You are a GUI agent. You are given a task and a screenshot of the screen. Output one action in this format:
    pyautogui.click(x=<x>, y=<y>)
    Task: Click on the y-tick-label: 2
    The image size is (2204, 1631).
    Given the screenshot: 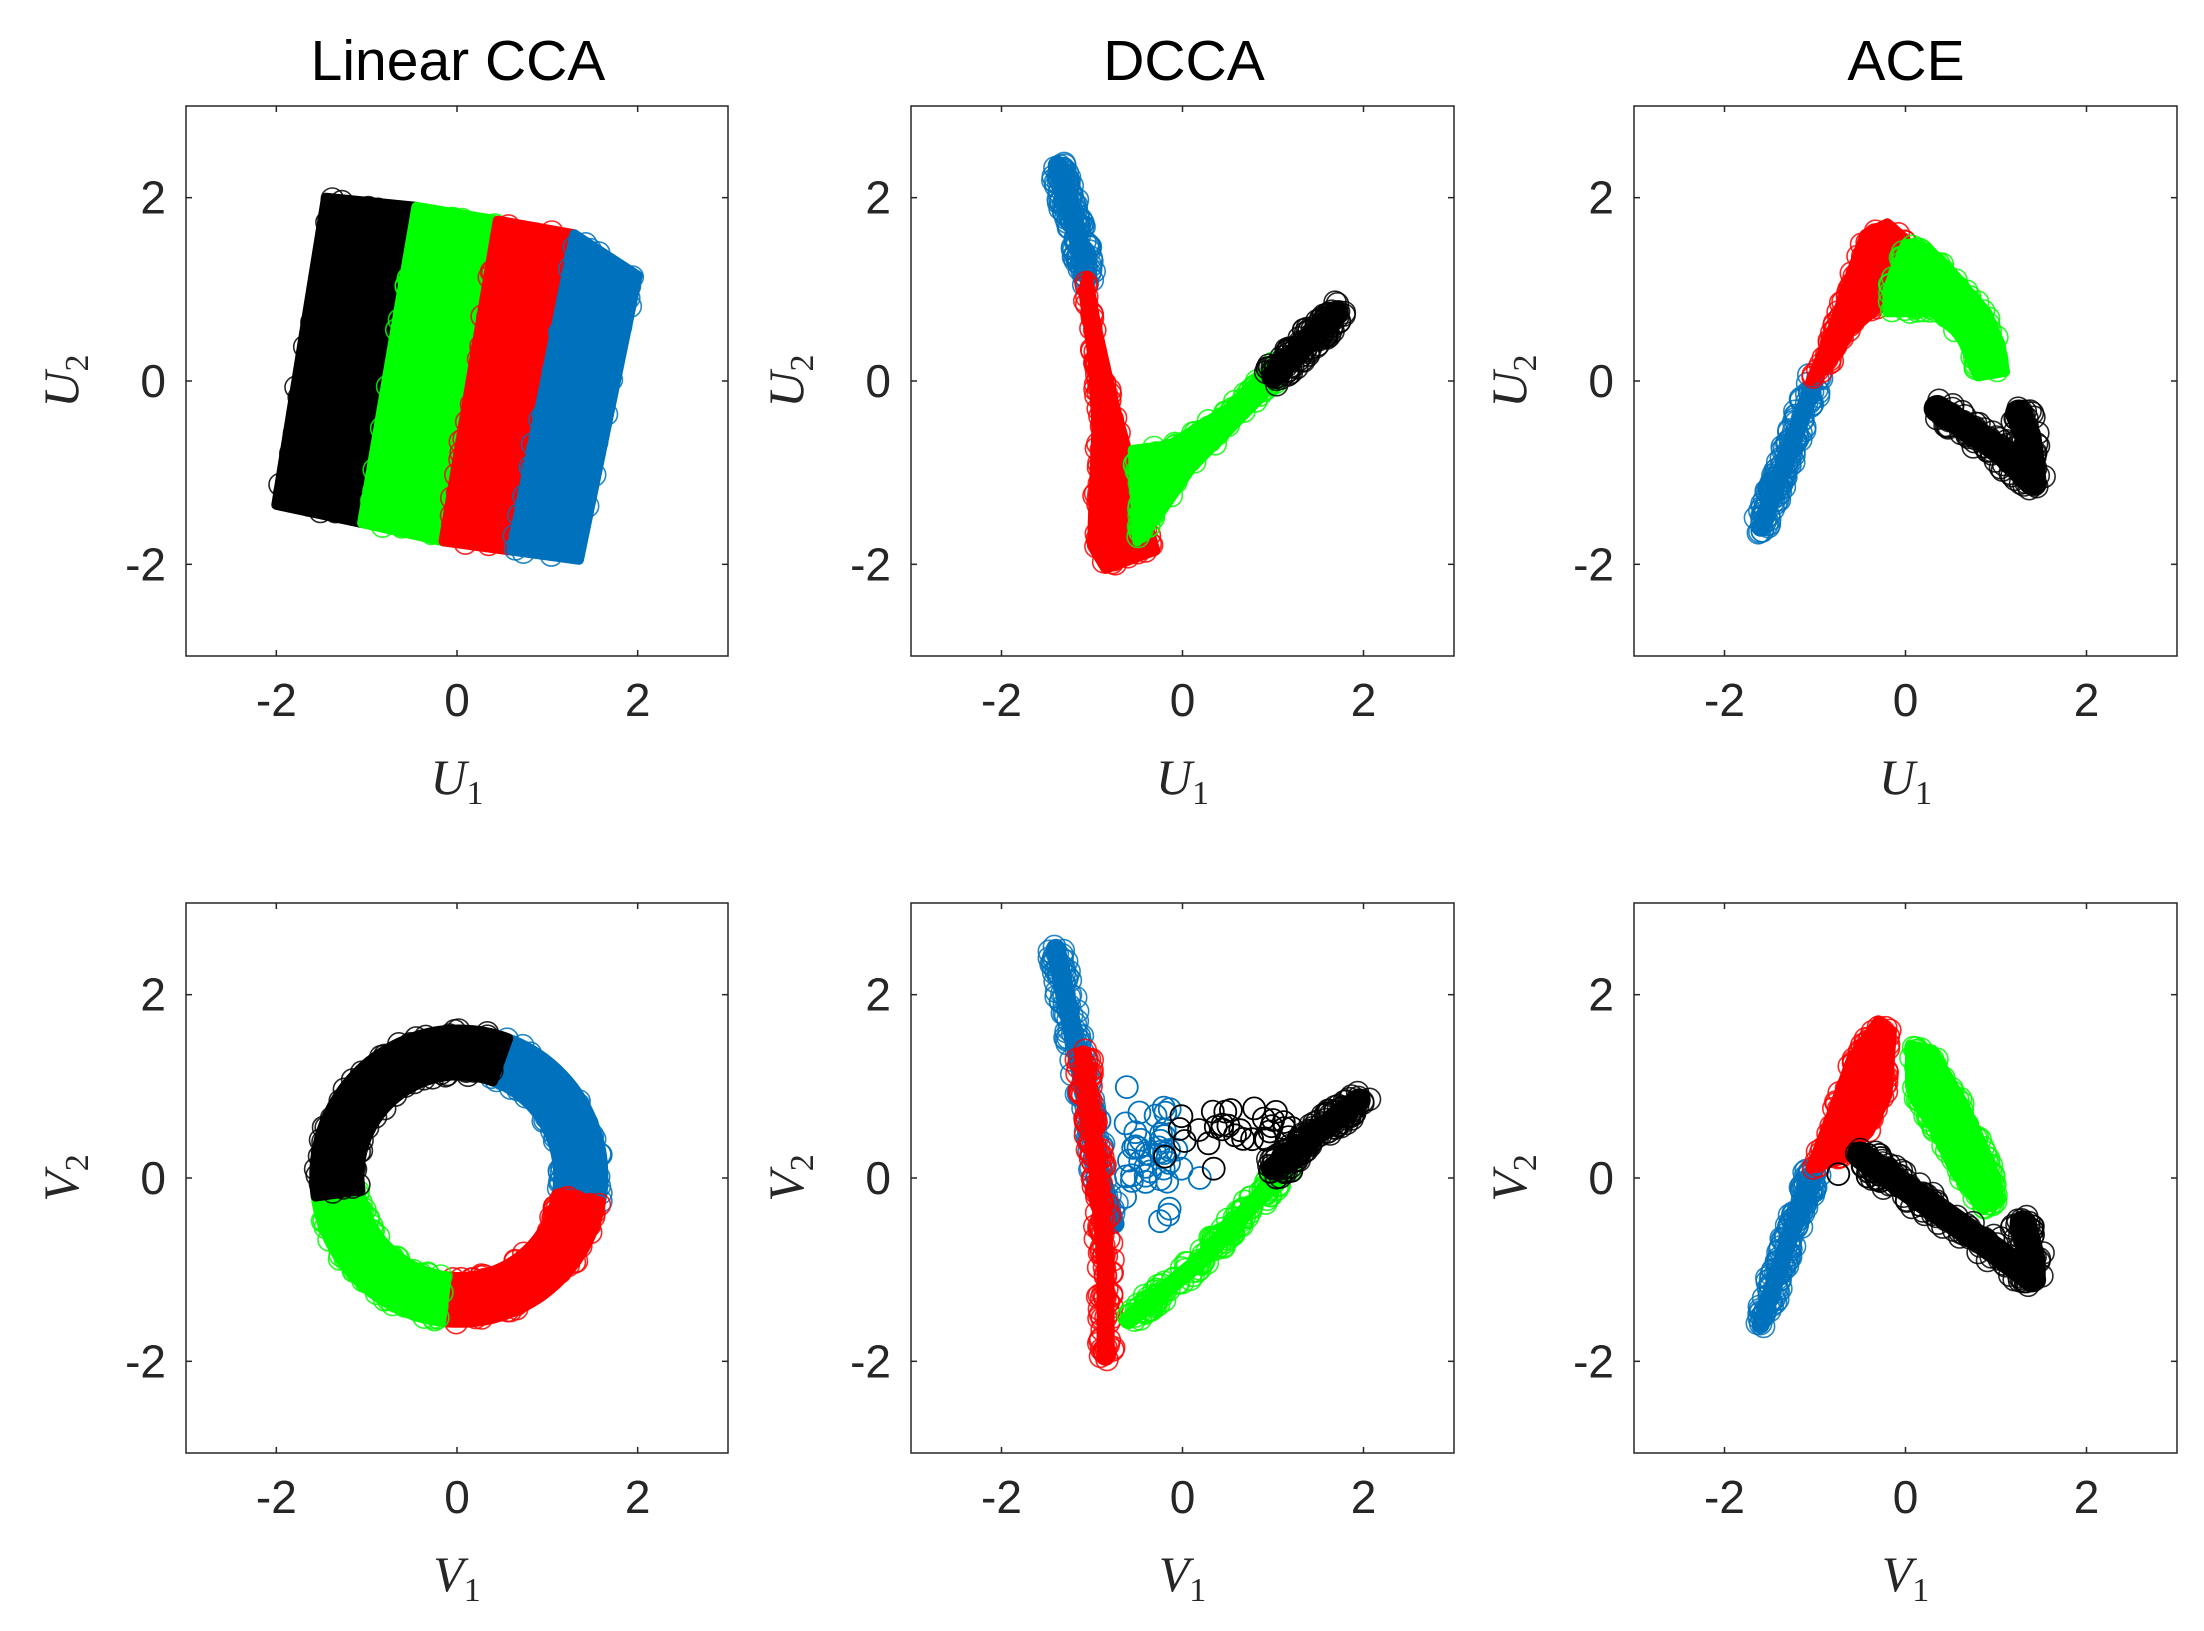 What is the action you would take?
    pyautogui.click(x=153, y=995)
    